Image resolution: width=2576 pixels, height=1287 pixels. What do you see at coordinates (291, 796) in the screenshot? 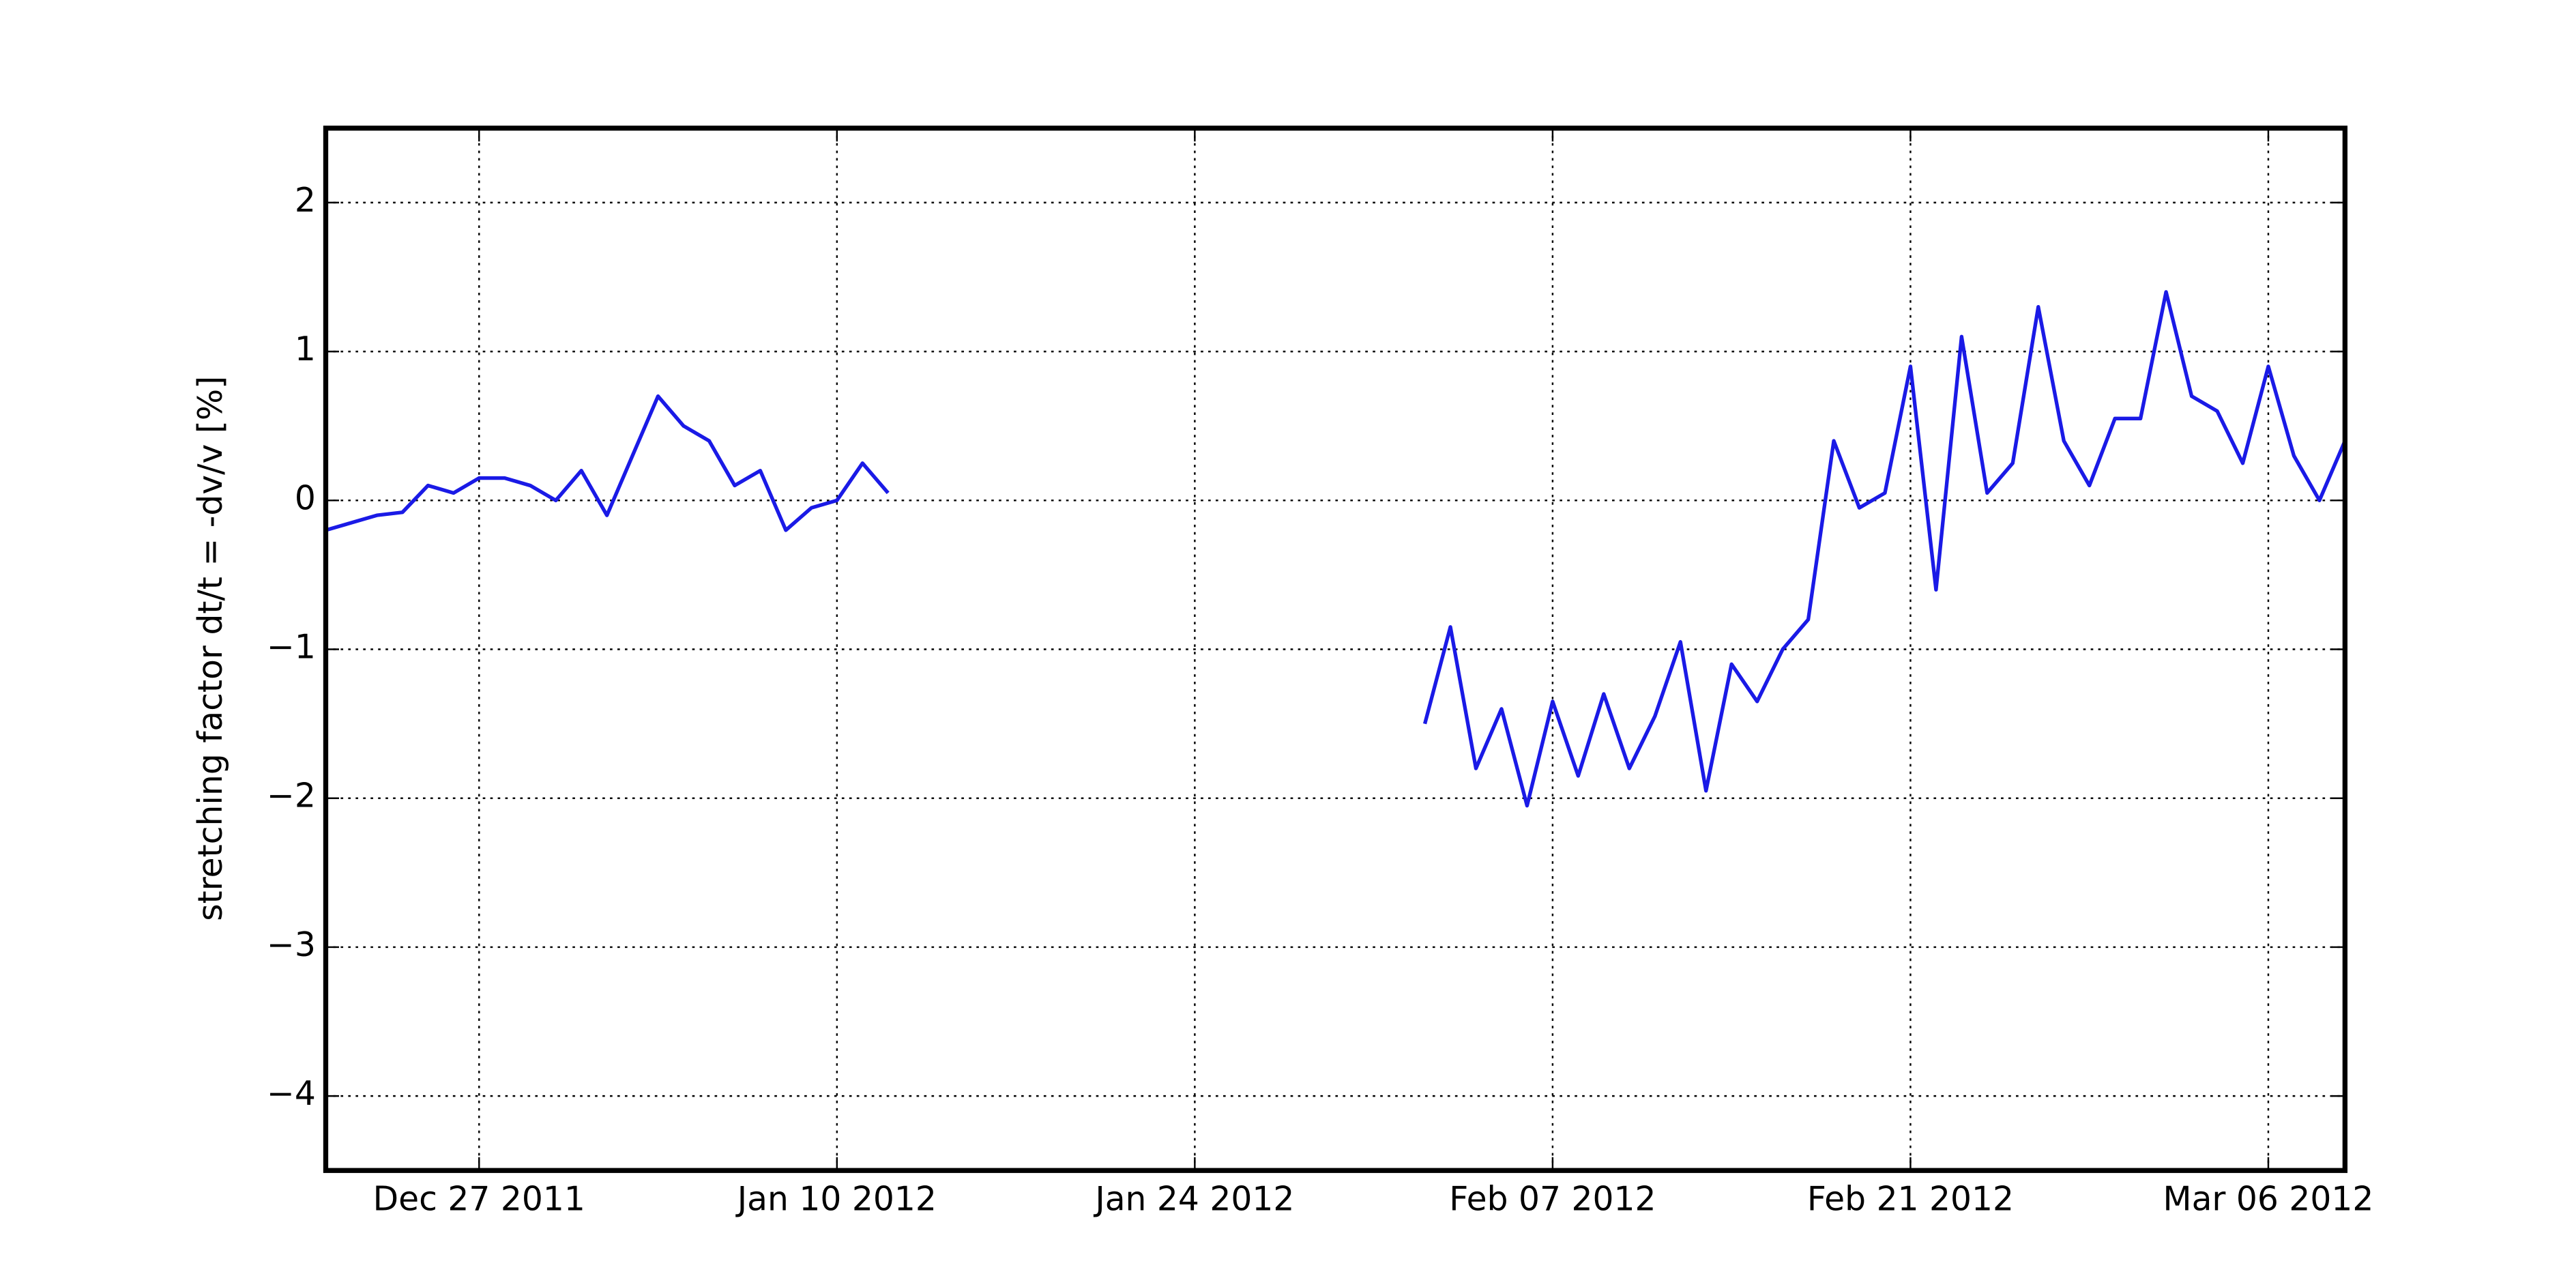
I see `y-tick-label: −2` at bounding box center [291, 796].